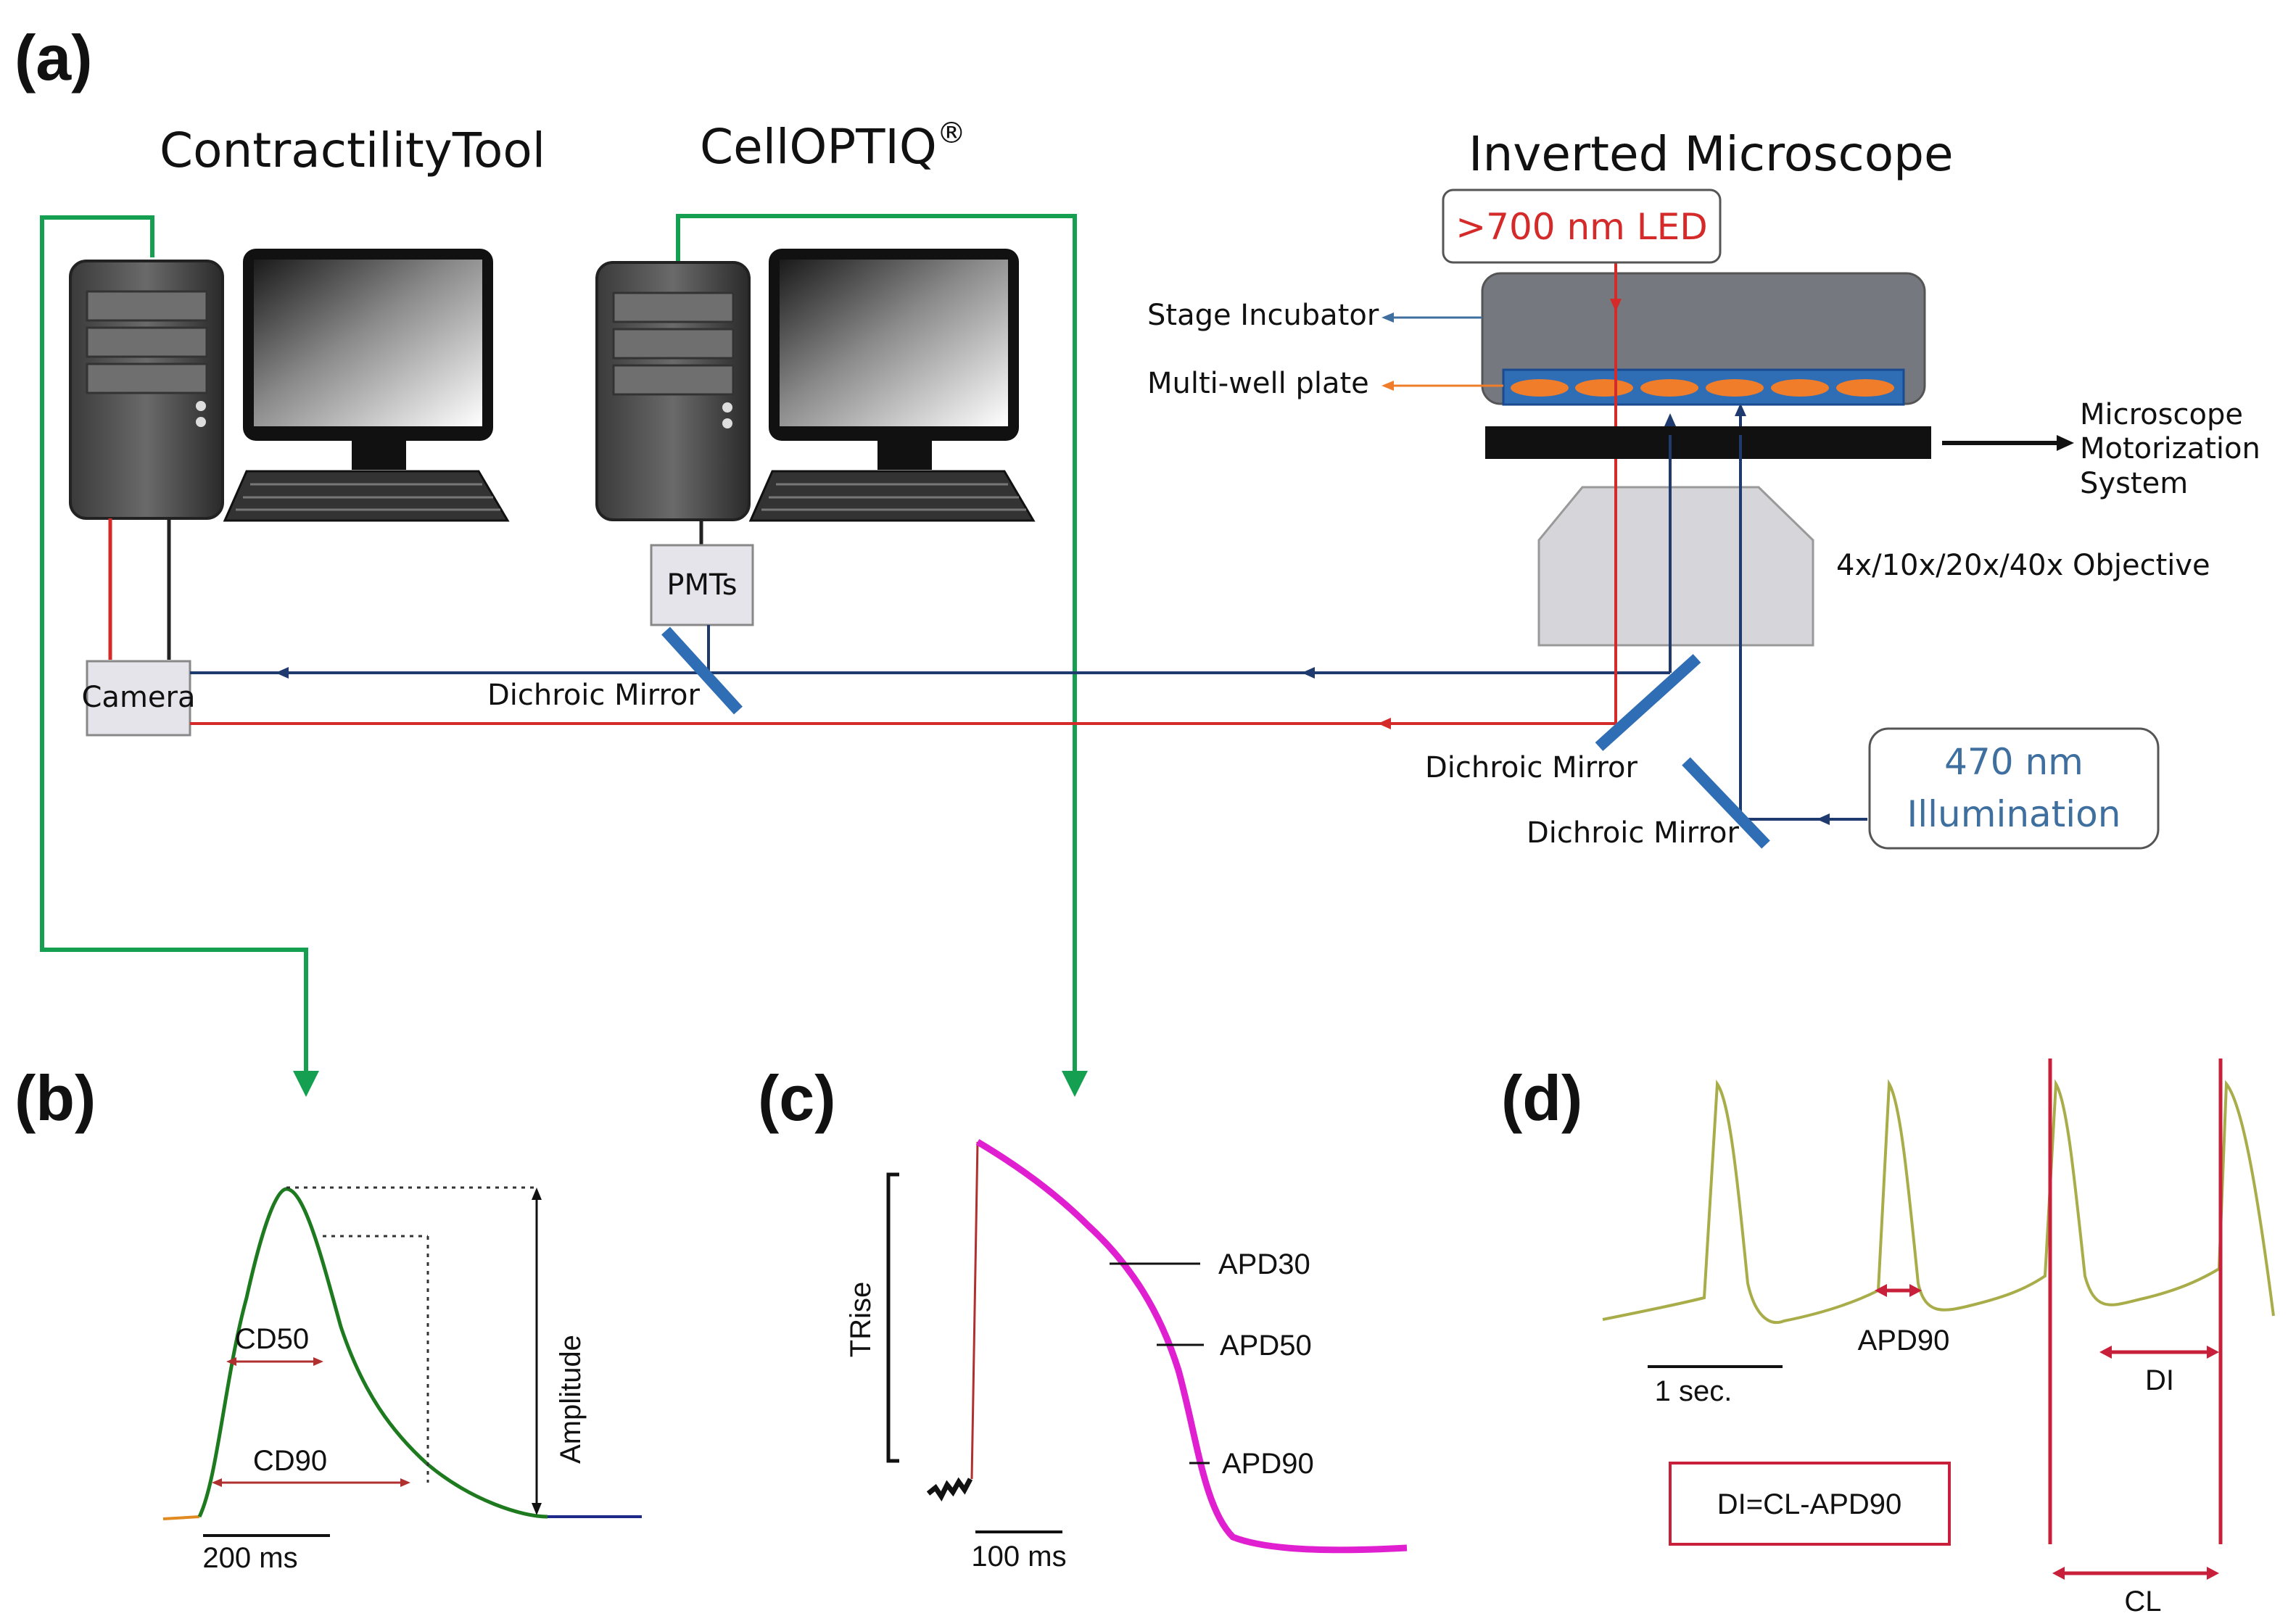 The image size is (2288, 1624). Describe the element at coordinates (1711, 154) in the screenshot. I see `inverted-microscope-title: Inverted Microscope` at that location.